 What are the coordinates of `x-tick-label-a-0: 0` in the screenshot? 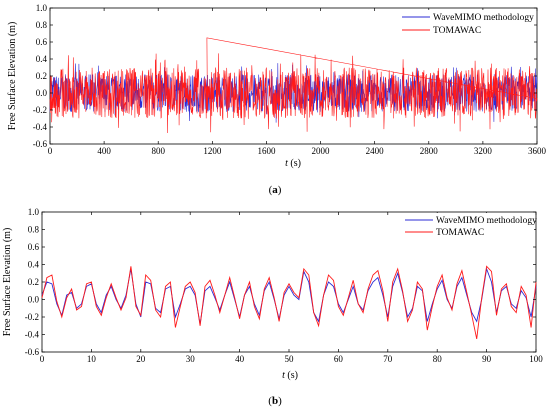 It's located at (50, 151).